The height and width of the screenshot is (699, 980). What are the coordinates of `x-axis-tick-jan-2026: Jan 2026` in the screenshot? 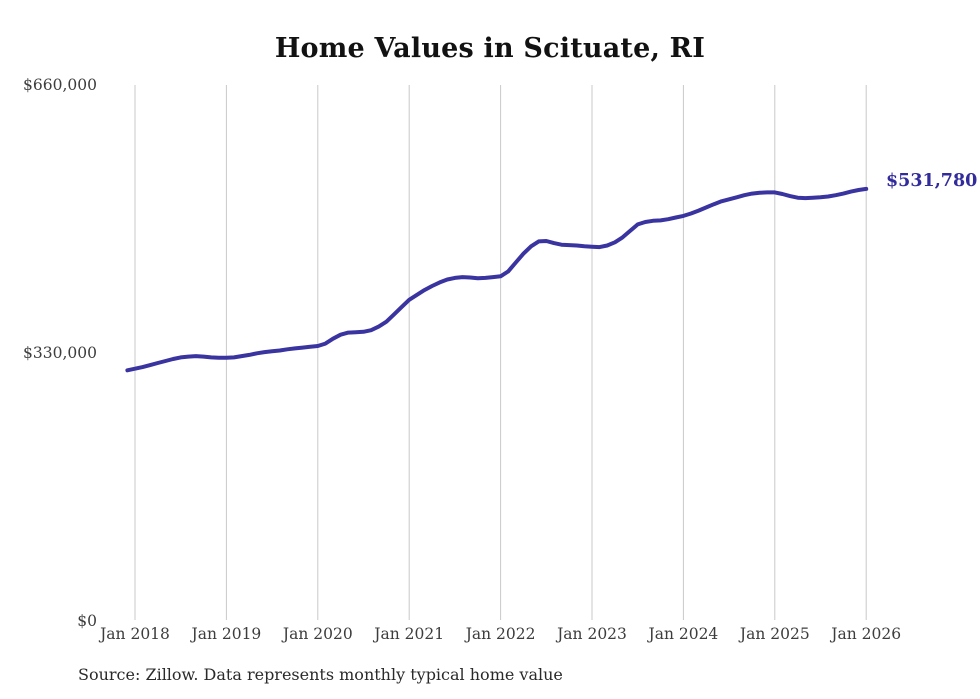 It's located at (866, 634).